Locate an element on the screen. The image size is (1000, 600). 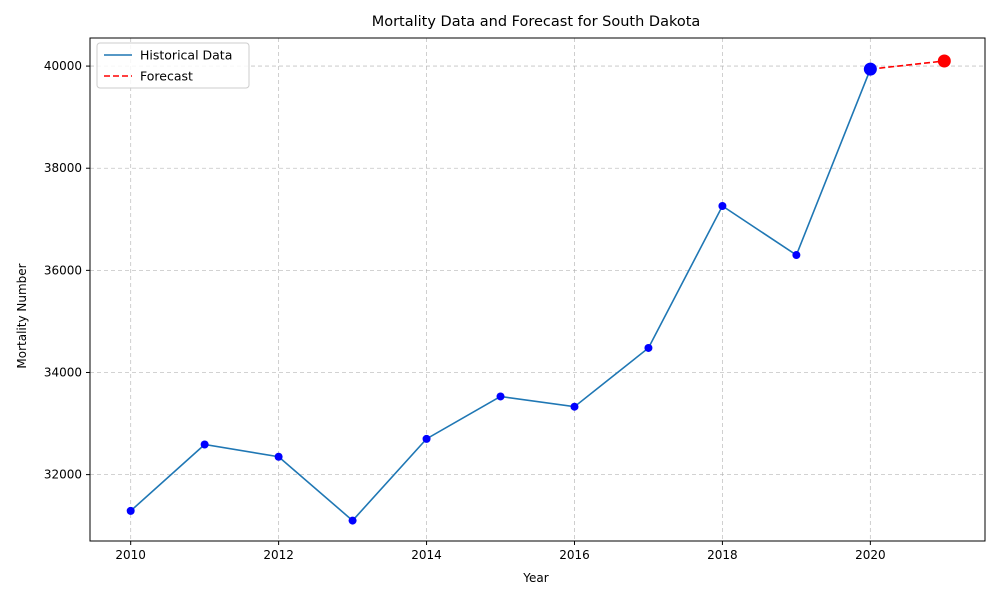
legend-box is located at coordinates (173, 65).